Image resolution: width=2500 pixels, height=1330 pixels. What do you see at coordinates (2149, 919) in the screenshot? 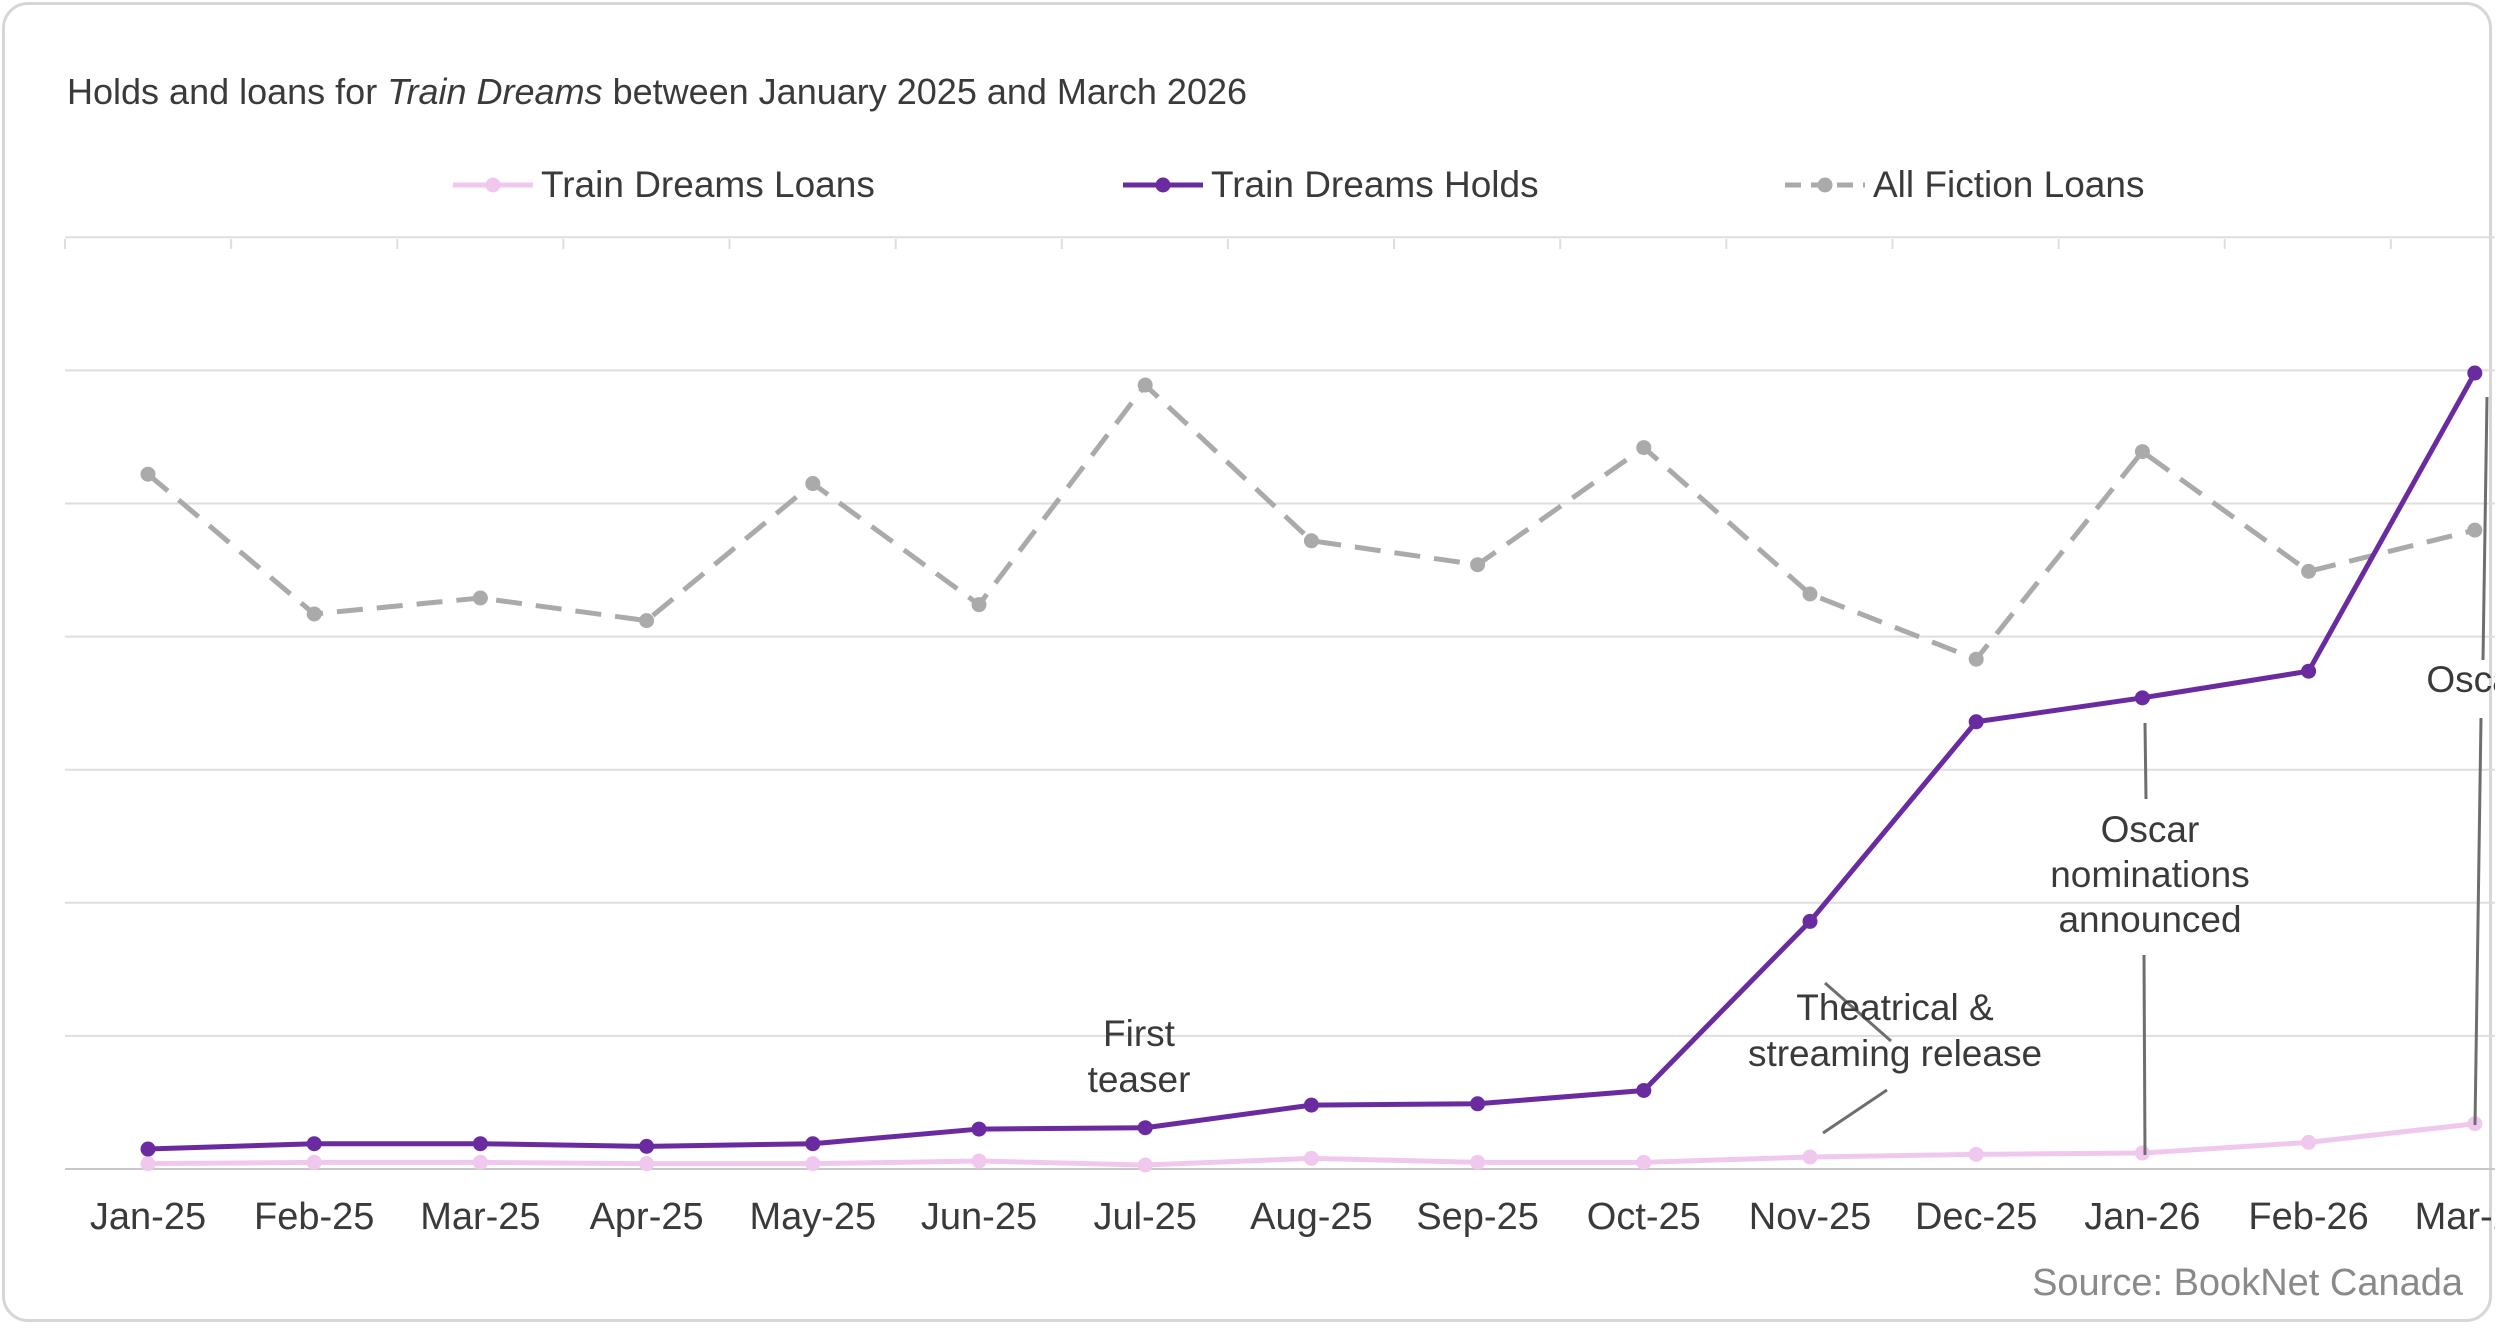
I see `annotation-label: announced` at bounding box center [2149, 919].